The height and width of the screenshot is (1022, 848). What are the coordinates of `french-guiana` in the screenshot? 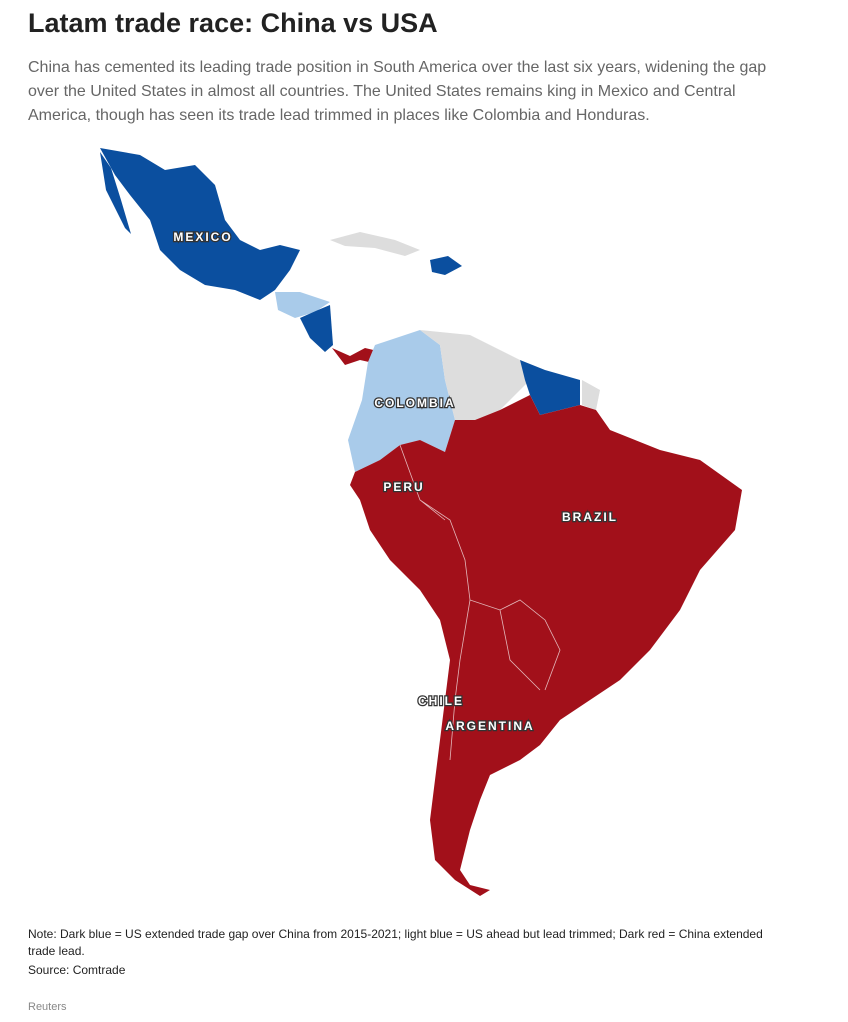 It's located at (591, 395).